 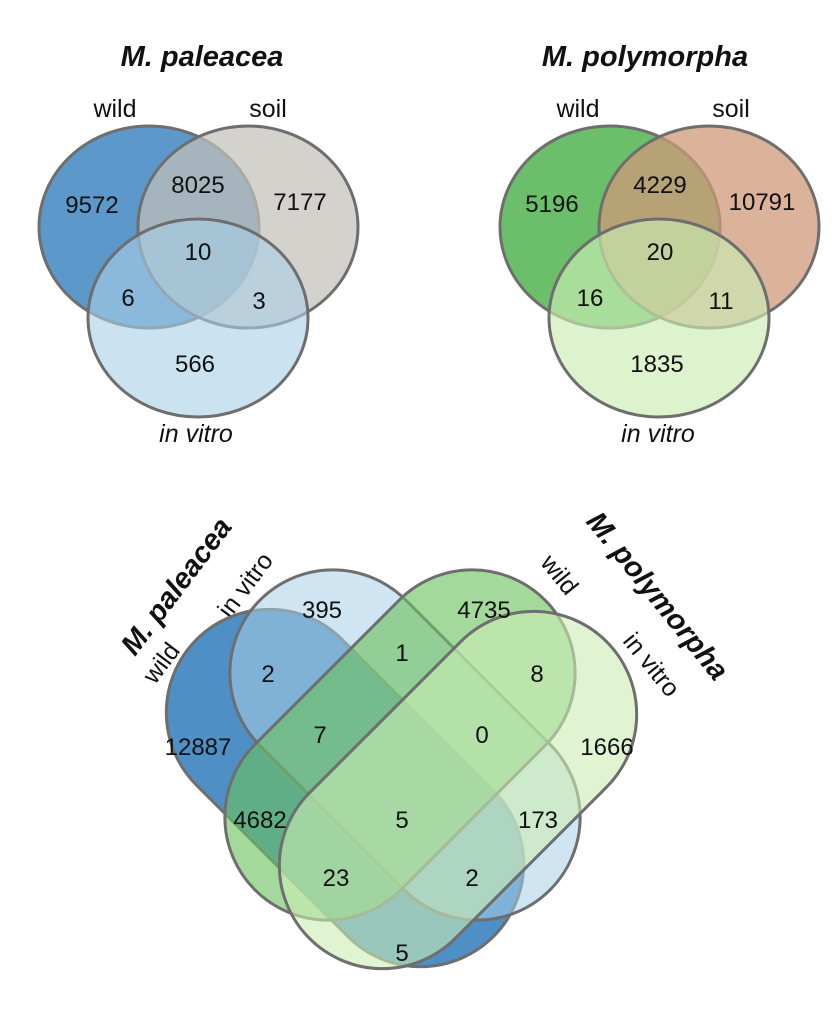 I want to click on polymorpha-count-wild-soil: 4229, so click(x=659, y=185).